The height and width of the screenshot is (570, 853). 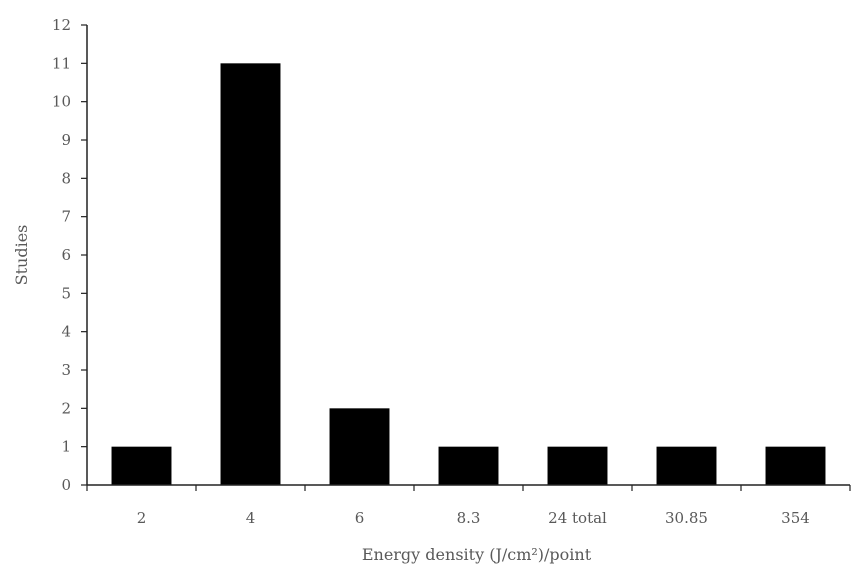 What do you see at coordinates (66, 217) in the screenshot?
I see `y-tick-label: 7` at bounding box center [66, 217].